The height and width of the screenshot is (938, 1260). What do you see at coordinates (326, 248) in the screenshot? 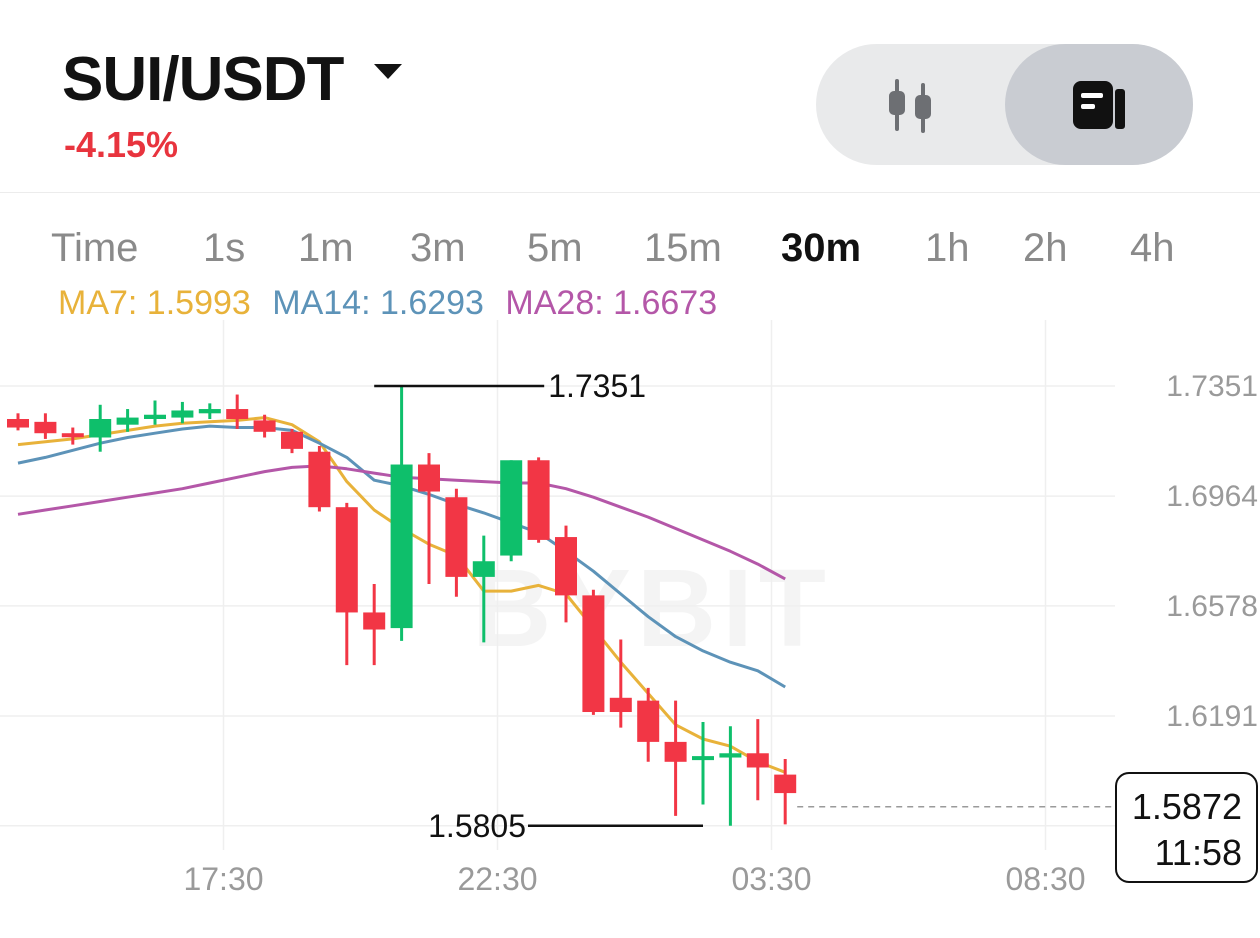
I see `timeframe-1m: 1m` at bounding box center [326, 248].